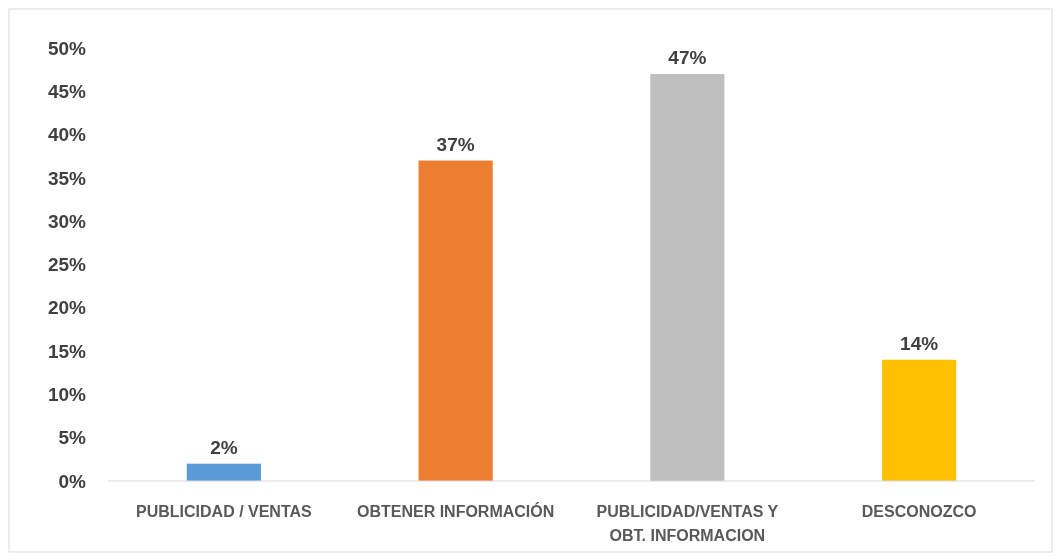 This screenshot has height=560, width=1061. I want to click on y-tick-label: 20%, so click(67, 308).